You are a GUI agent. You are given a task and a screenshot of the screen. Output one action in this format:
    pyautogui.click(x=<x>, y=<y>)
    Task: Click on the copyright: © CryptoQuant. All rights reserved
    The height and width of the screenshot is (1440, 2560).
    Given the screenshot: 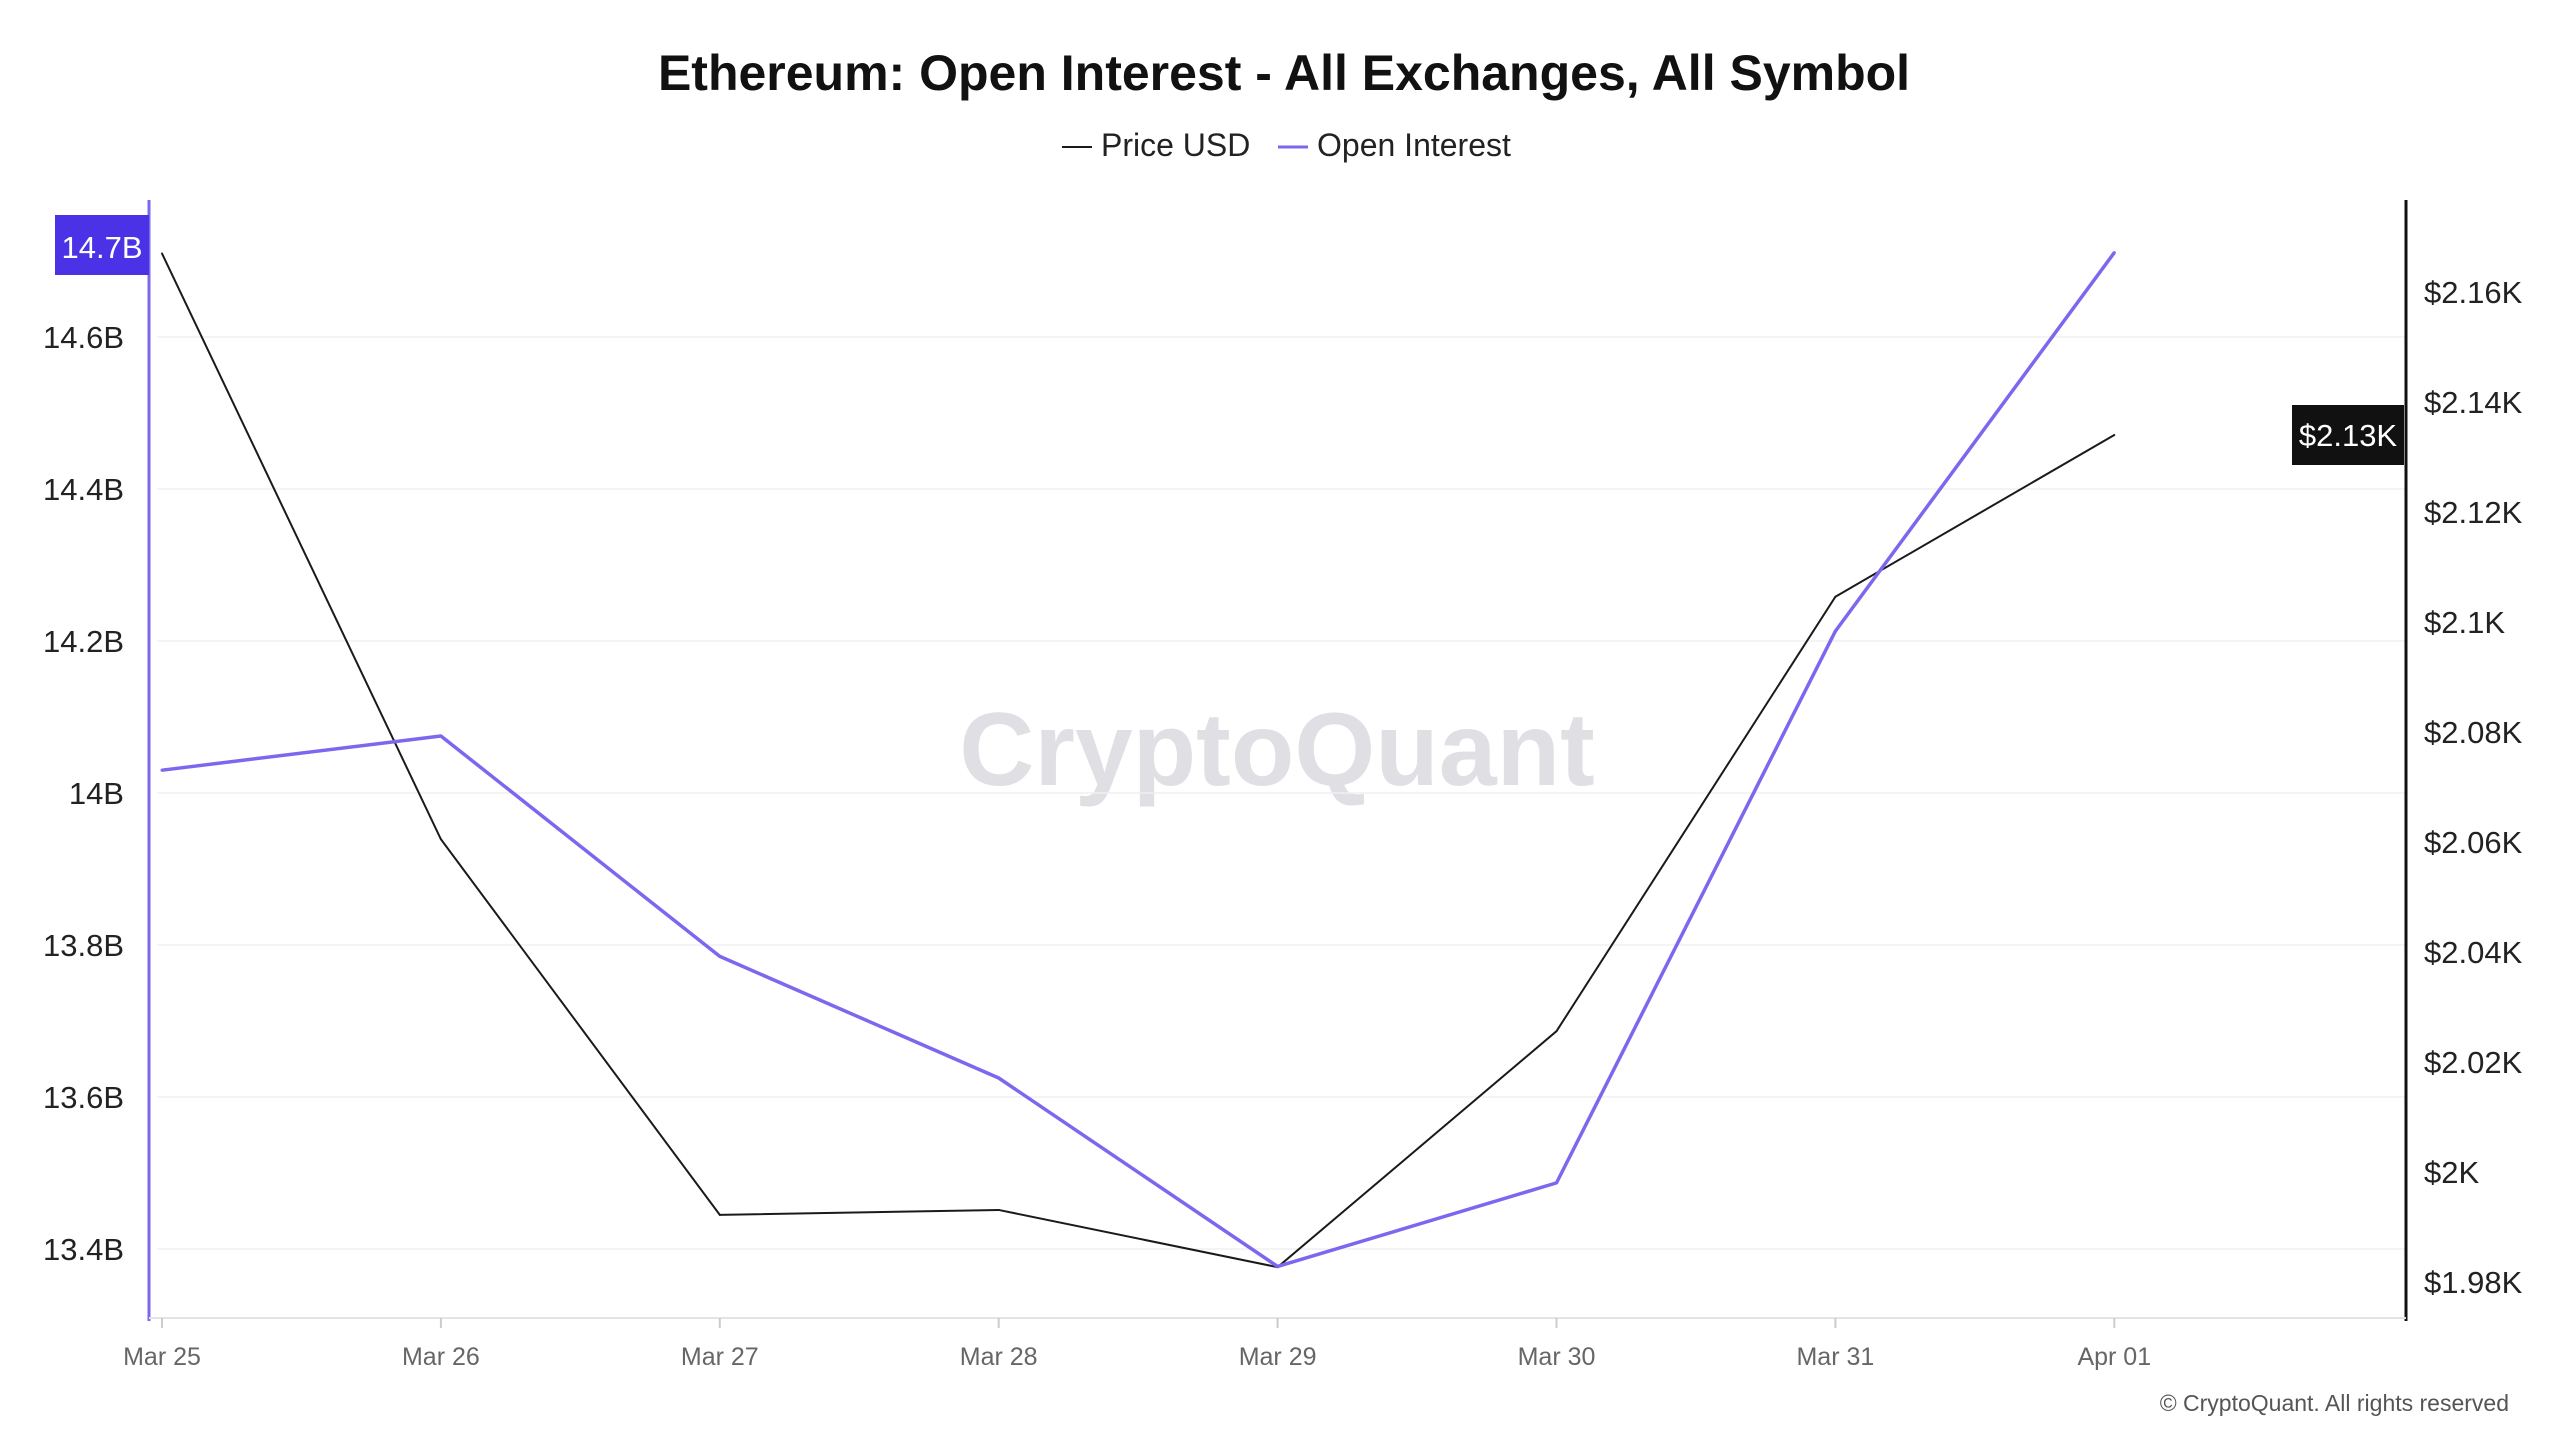 What is the action you would take?
    pyautogui.click(x=2334, y=1403)
    